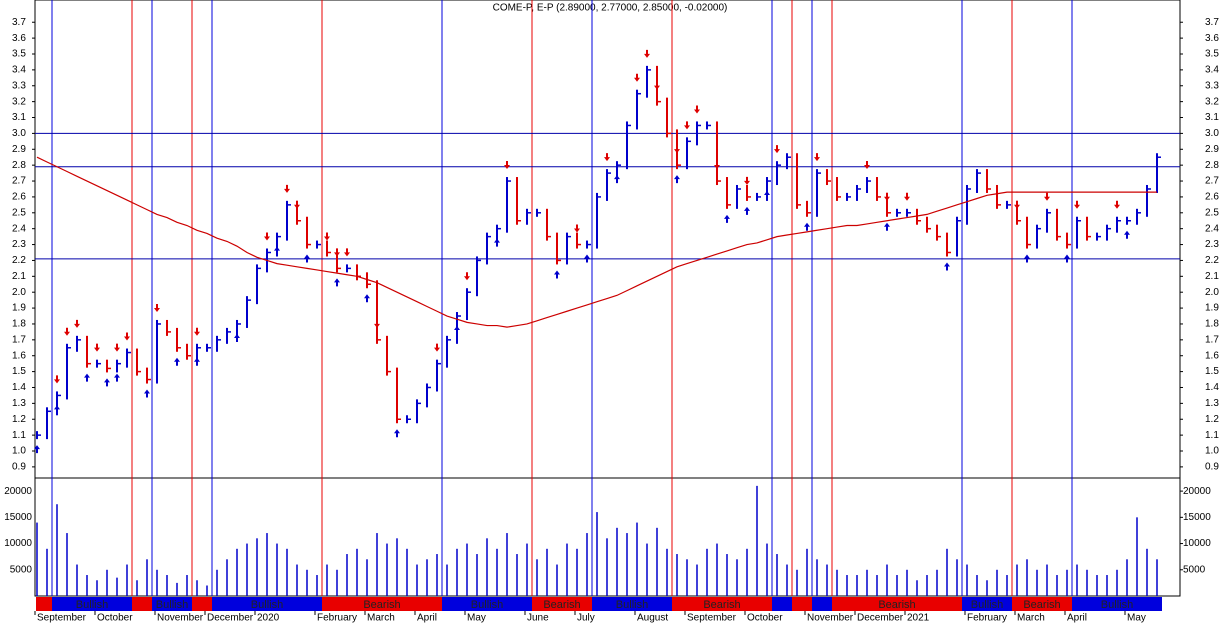 The height and width of the screenshot is (624, 1220). I want to click on x-tick-label: November, so click(830, 618).